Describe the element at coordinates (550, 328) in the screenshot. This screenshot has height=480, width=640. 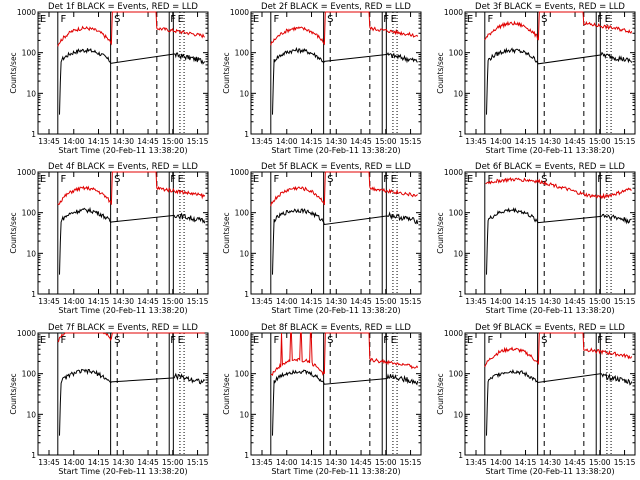
I see `panel-title: Det 9f BLACK = Events, RED = LLD` at that location.